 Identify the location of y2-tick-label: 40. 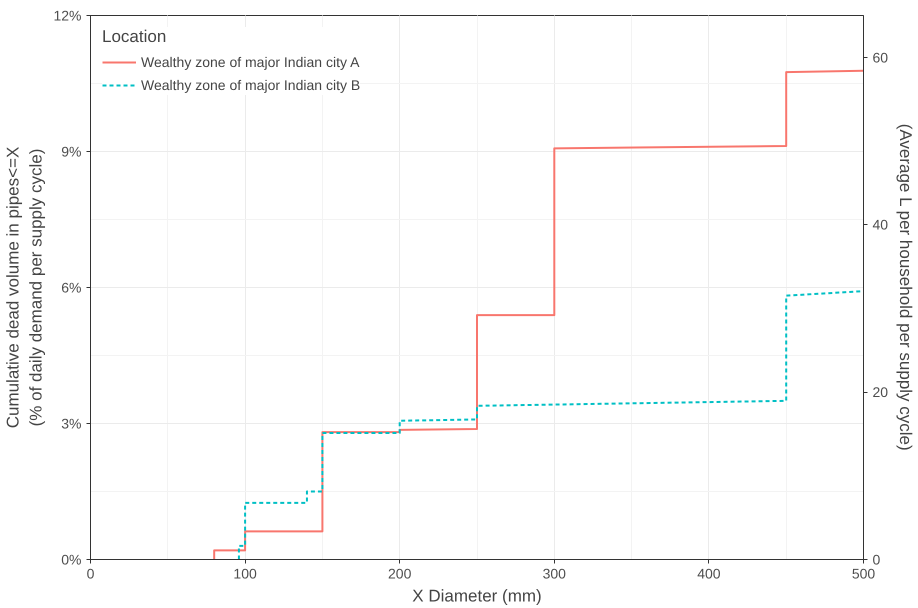
(880, 224).